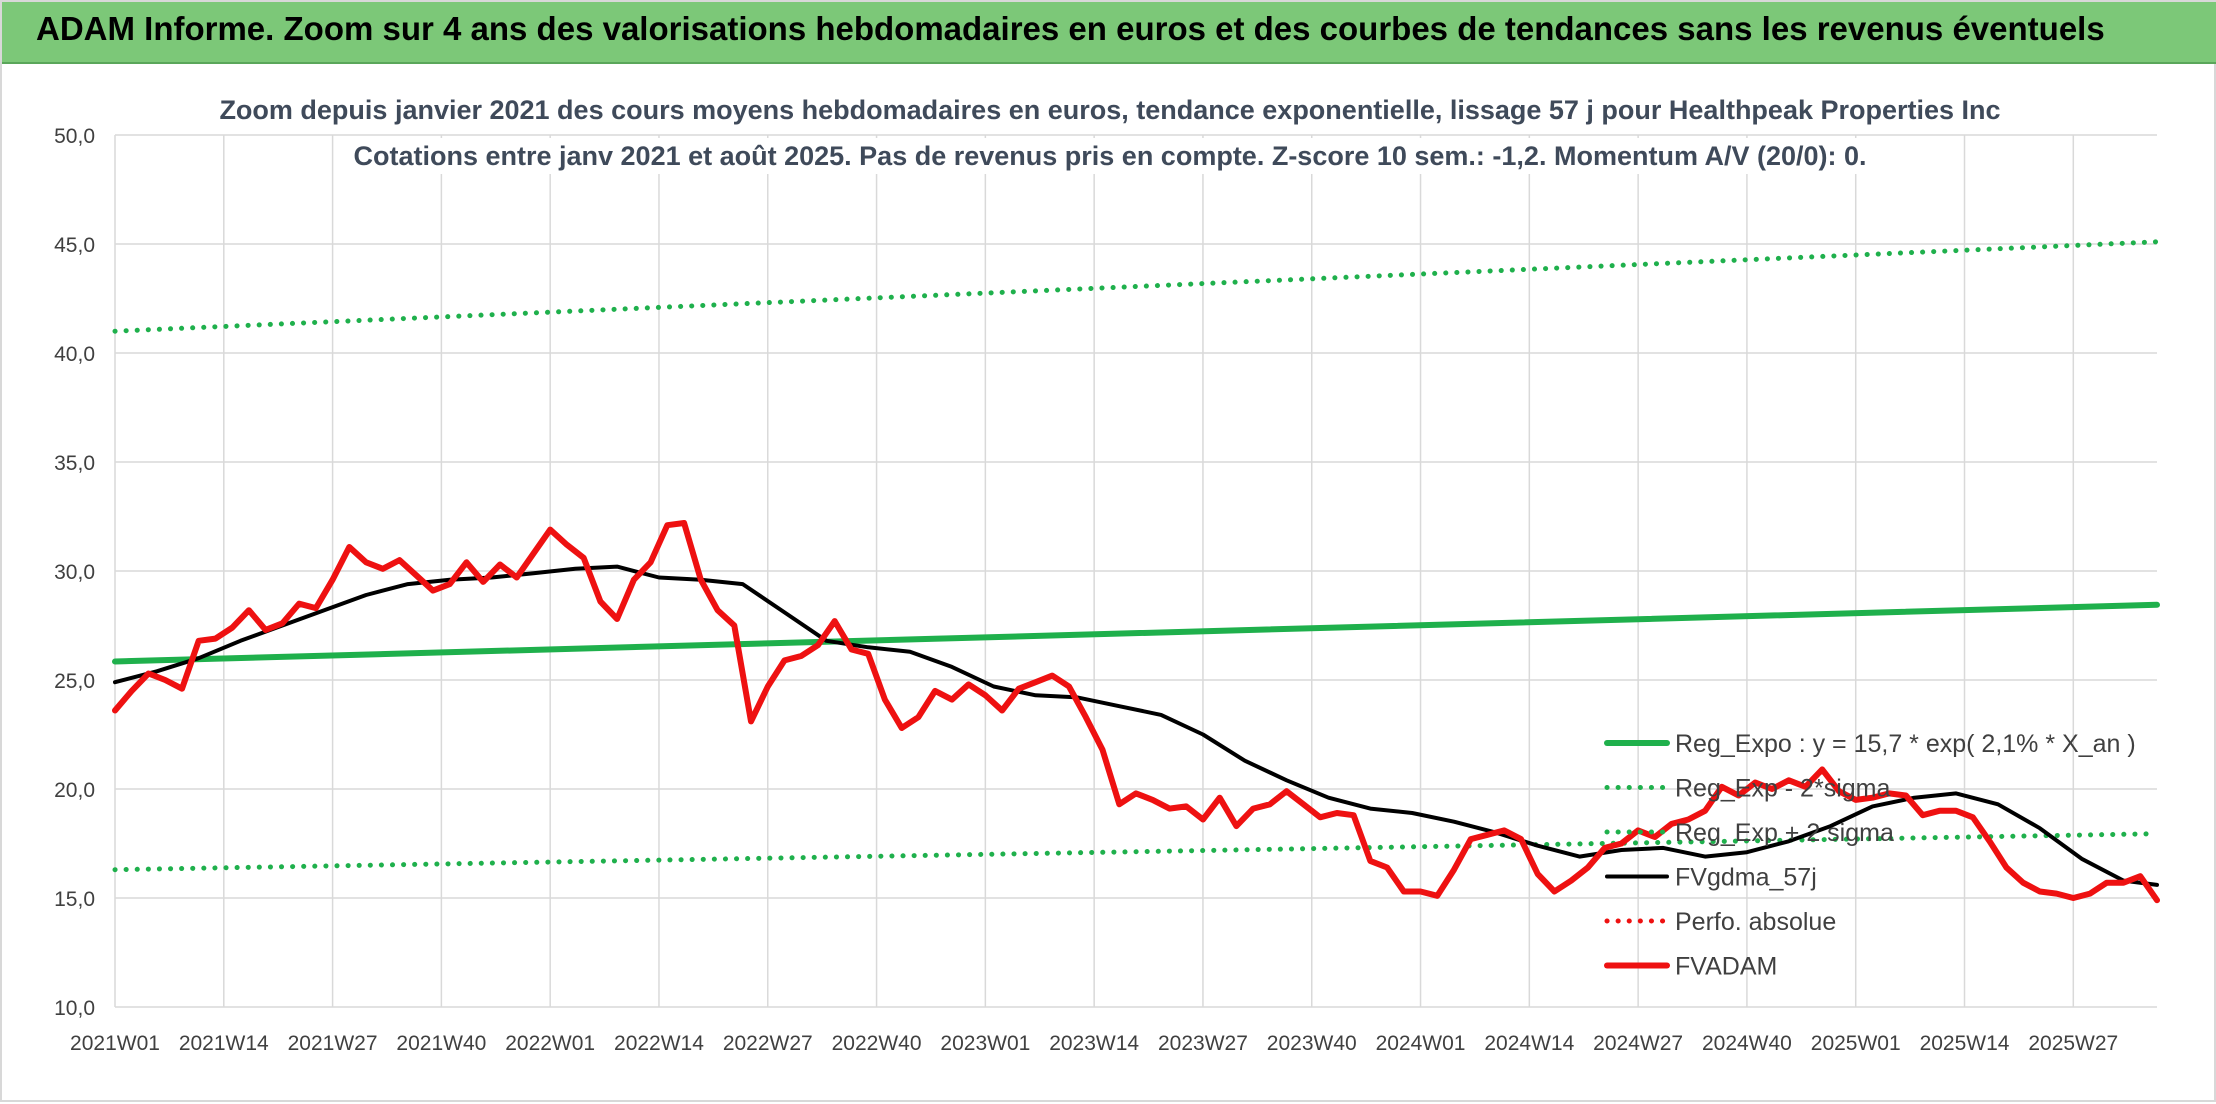  Describe the element at coordinates (550, 1043) in the screenshot. I see `x-tick-label: 2022W01` at that location.